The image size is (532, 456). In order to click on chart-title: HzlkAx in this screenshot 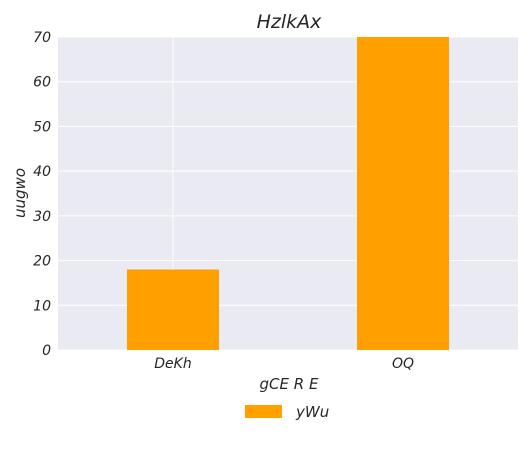, I will do `click(290, 22)`.